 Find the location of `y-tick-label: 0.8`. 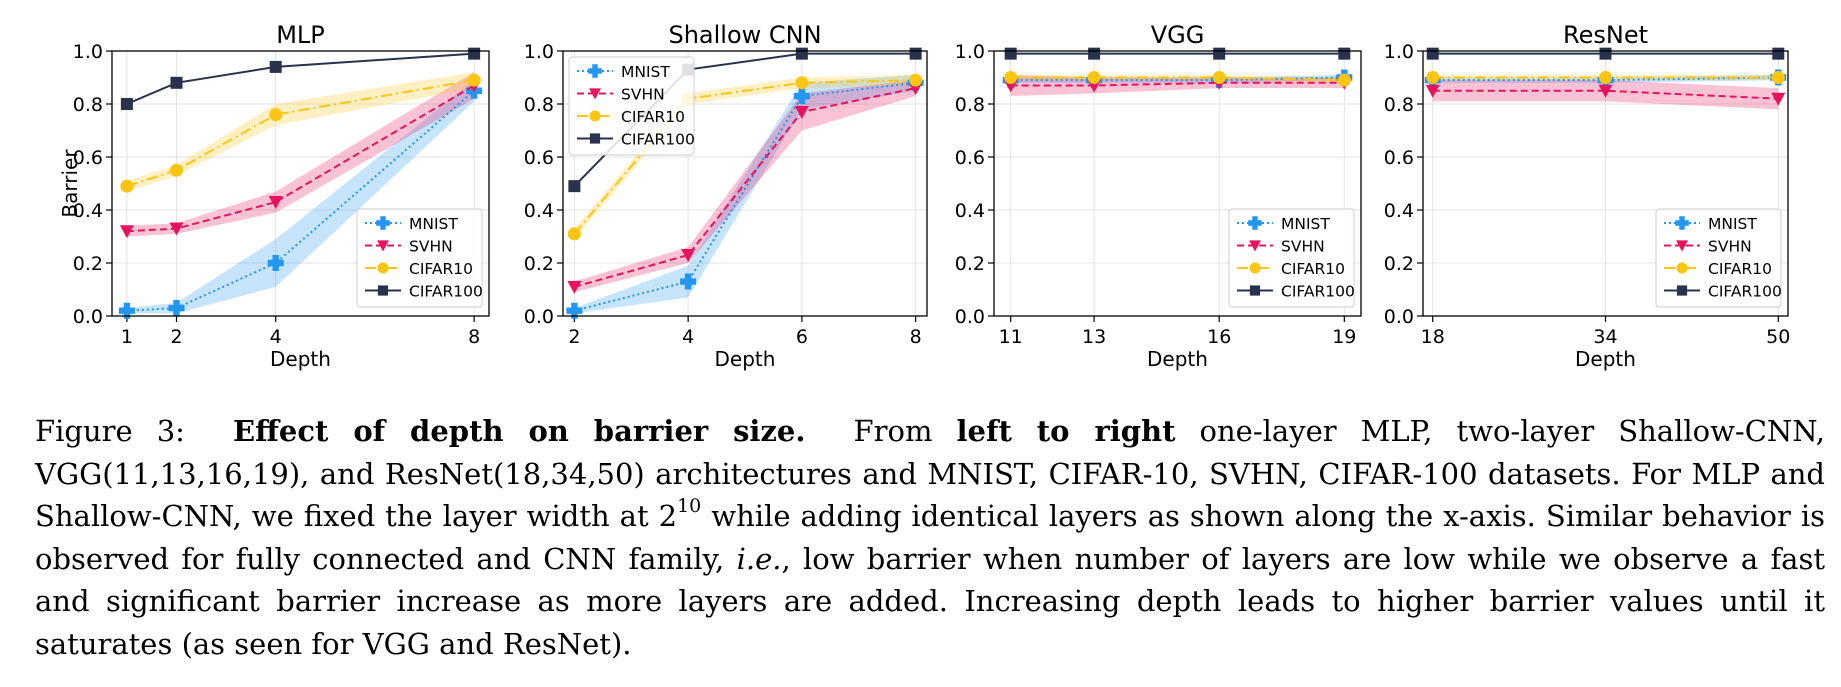

y-tick-label: 0.8 is located at coordinates (88, 105).